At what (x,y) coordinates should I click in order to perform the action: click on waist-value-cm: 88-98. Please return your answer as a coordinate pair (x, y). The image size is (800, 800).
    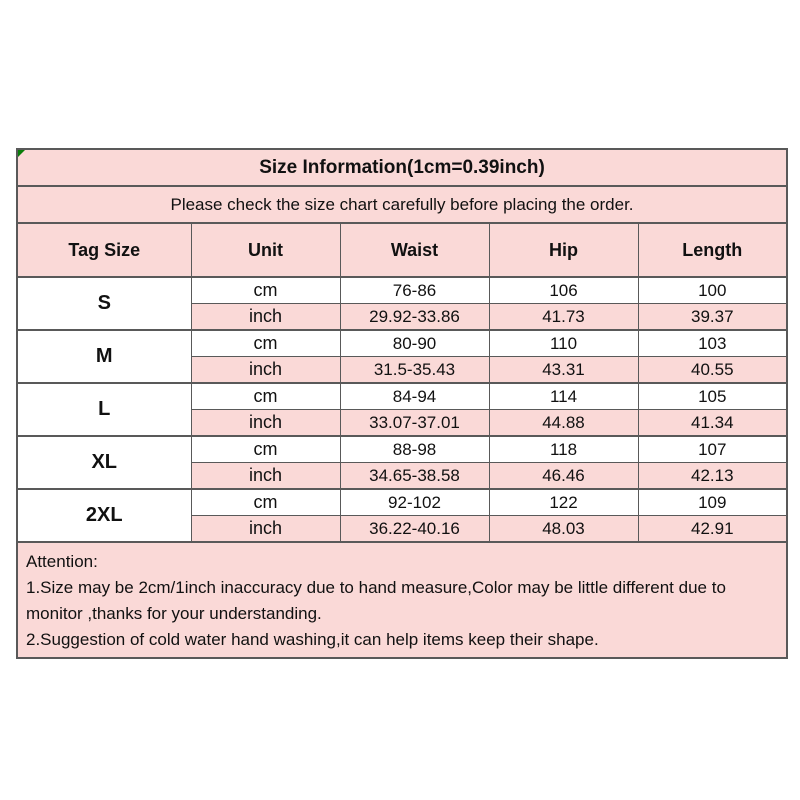
    Looking at the image, I should click on (414, 449).